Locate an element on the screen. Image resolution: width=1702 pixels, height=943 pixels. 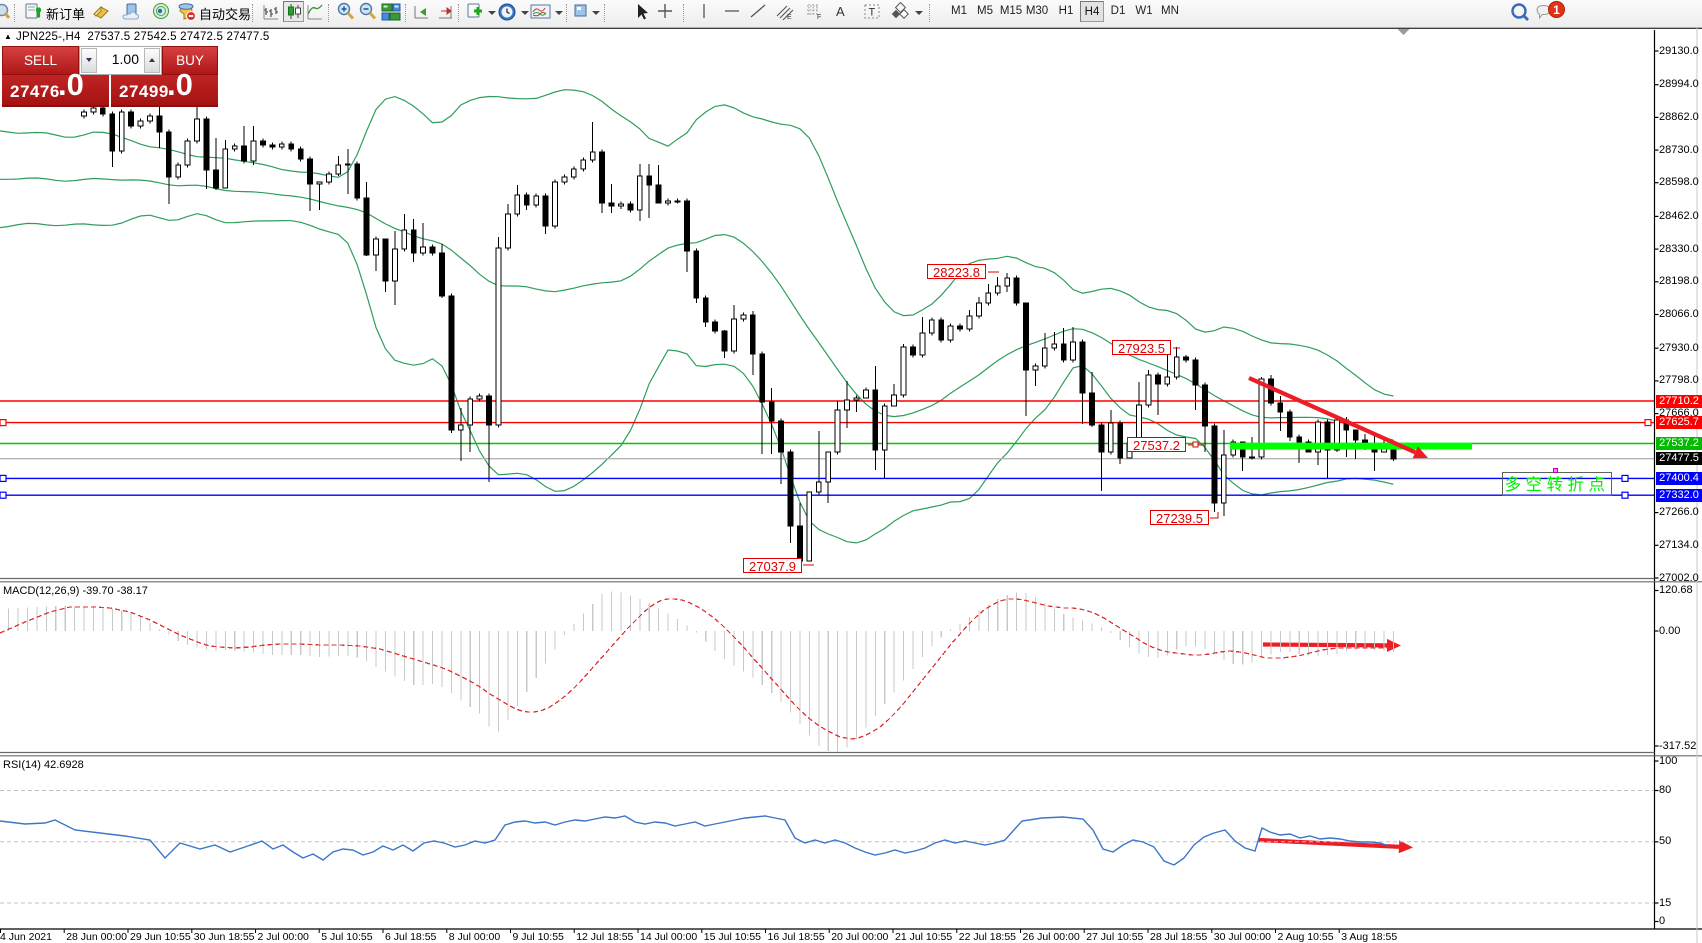
svg-text: T is located at coordinates (872, 13).